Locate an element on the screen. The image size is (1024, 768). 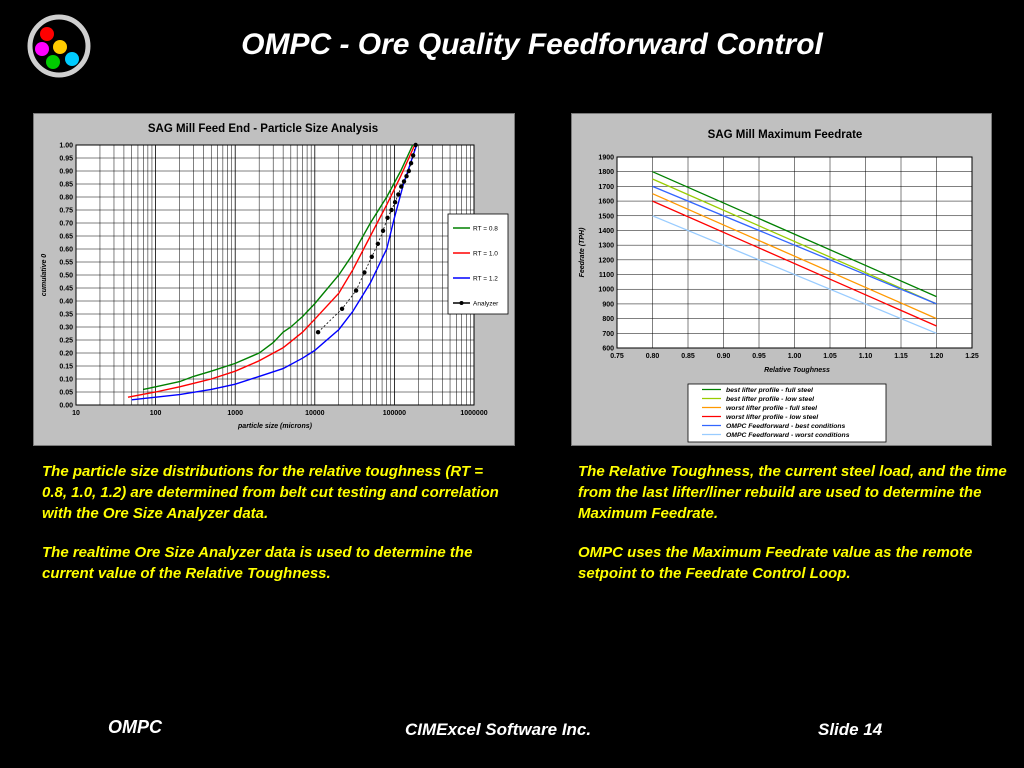
y-tick-label: 0.40 is located at coordinates (66, 302).